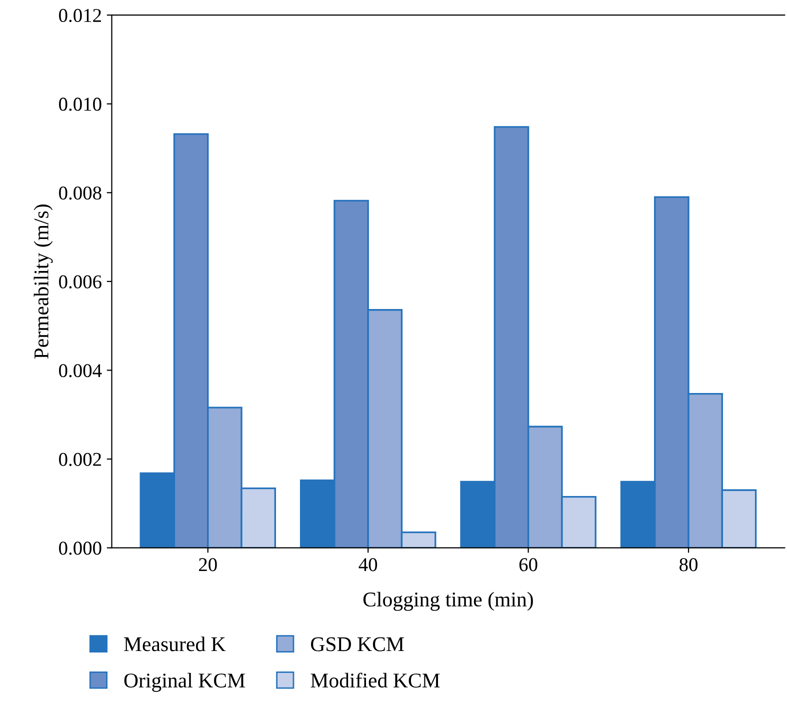  Describe the element at coordinates (184, 682) in the screenshot. I see `legend-label: Original KCM` at that location.